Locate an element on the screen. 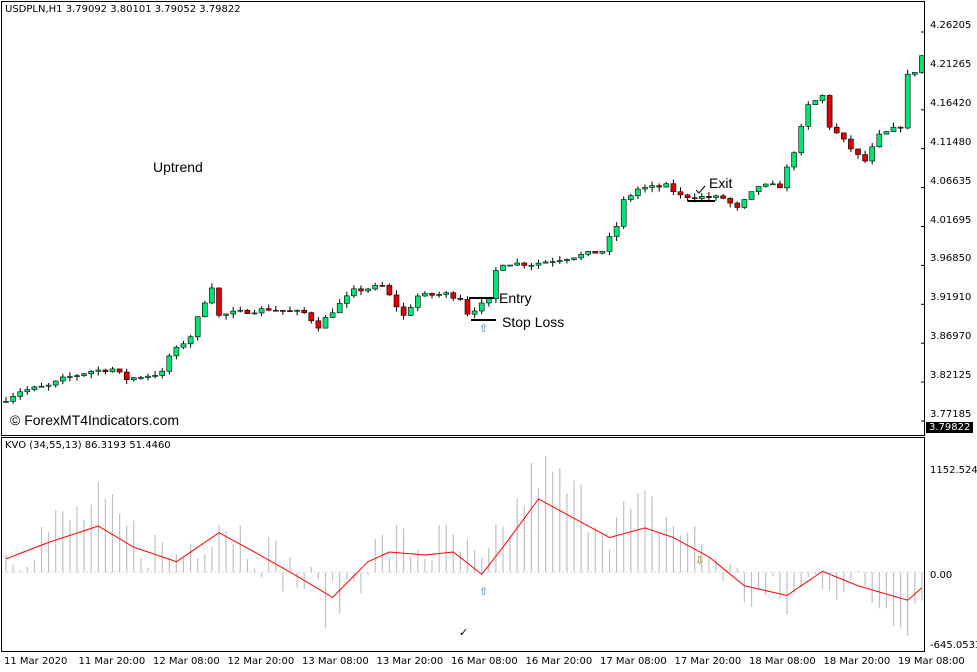 Image resolution: width=977 pixels, height=672 pixels. uptrend-label: Uptrend is located at coordinates (178, 167).